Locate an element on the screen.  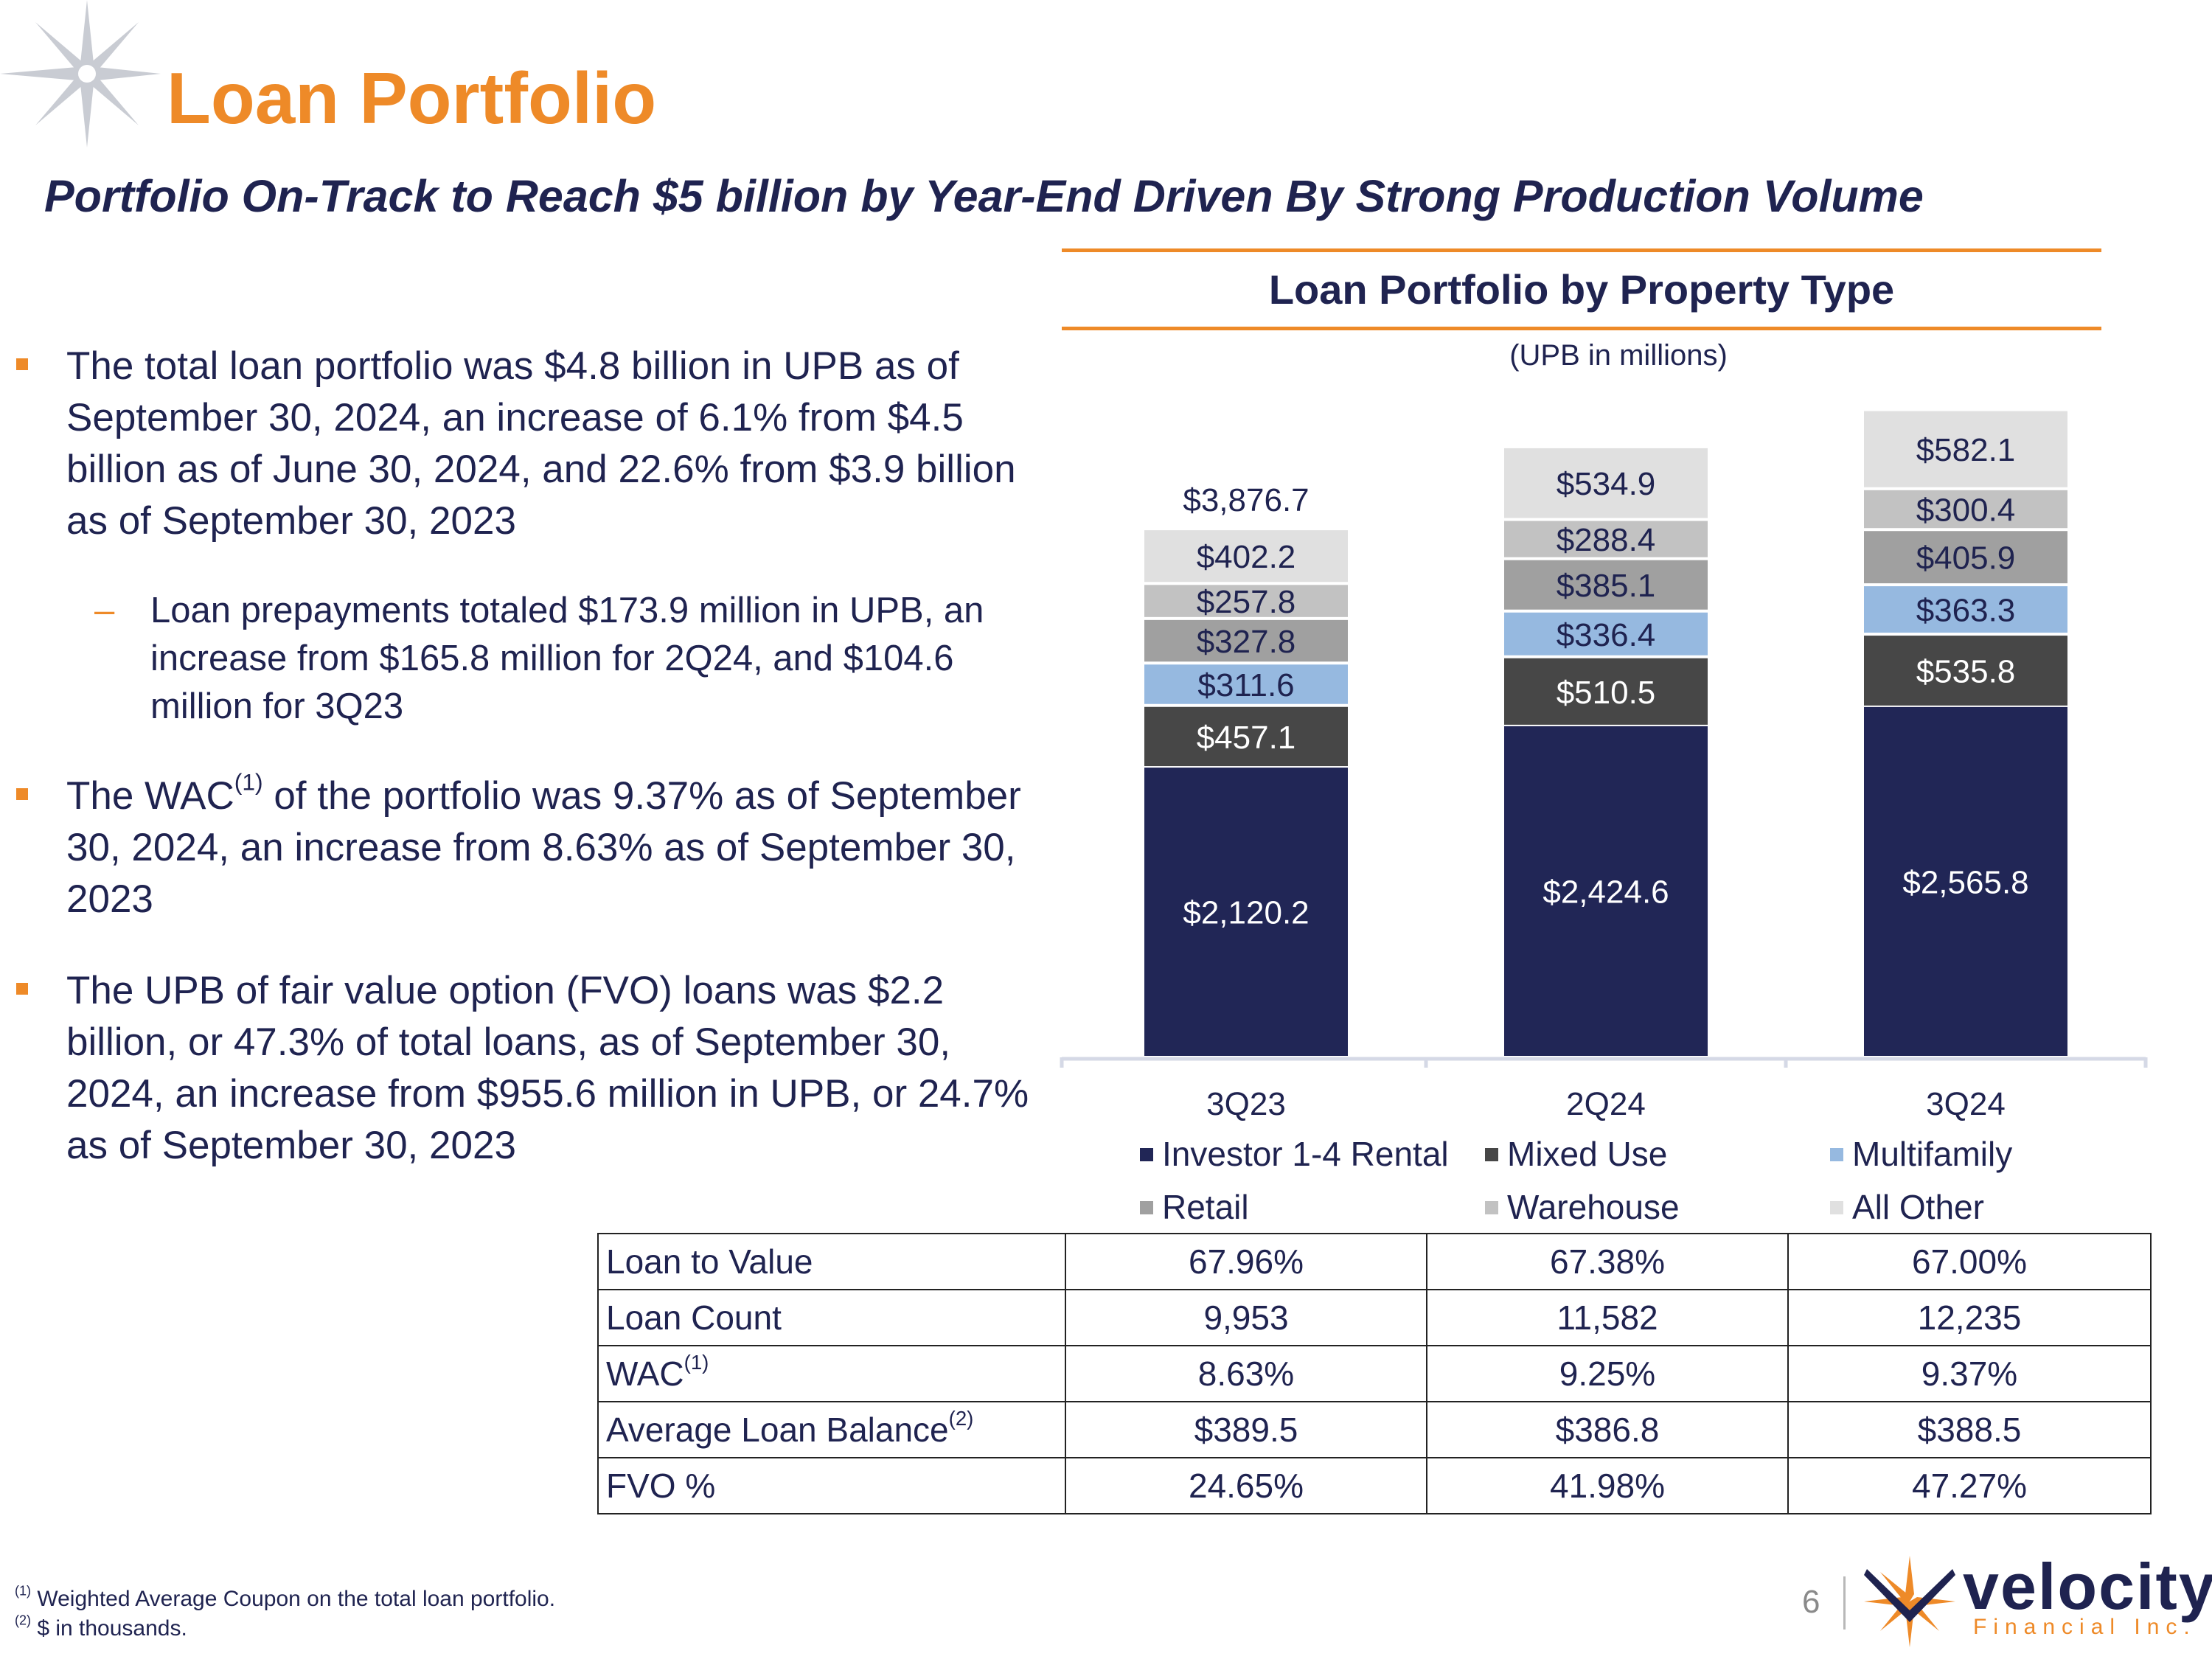
page-divider is located at coordinates (1844, 1603).